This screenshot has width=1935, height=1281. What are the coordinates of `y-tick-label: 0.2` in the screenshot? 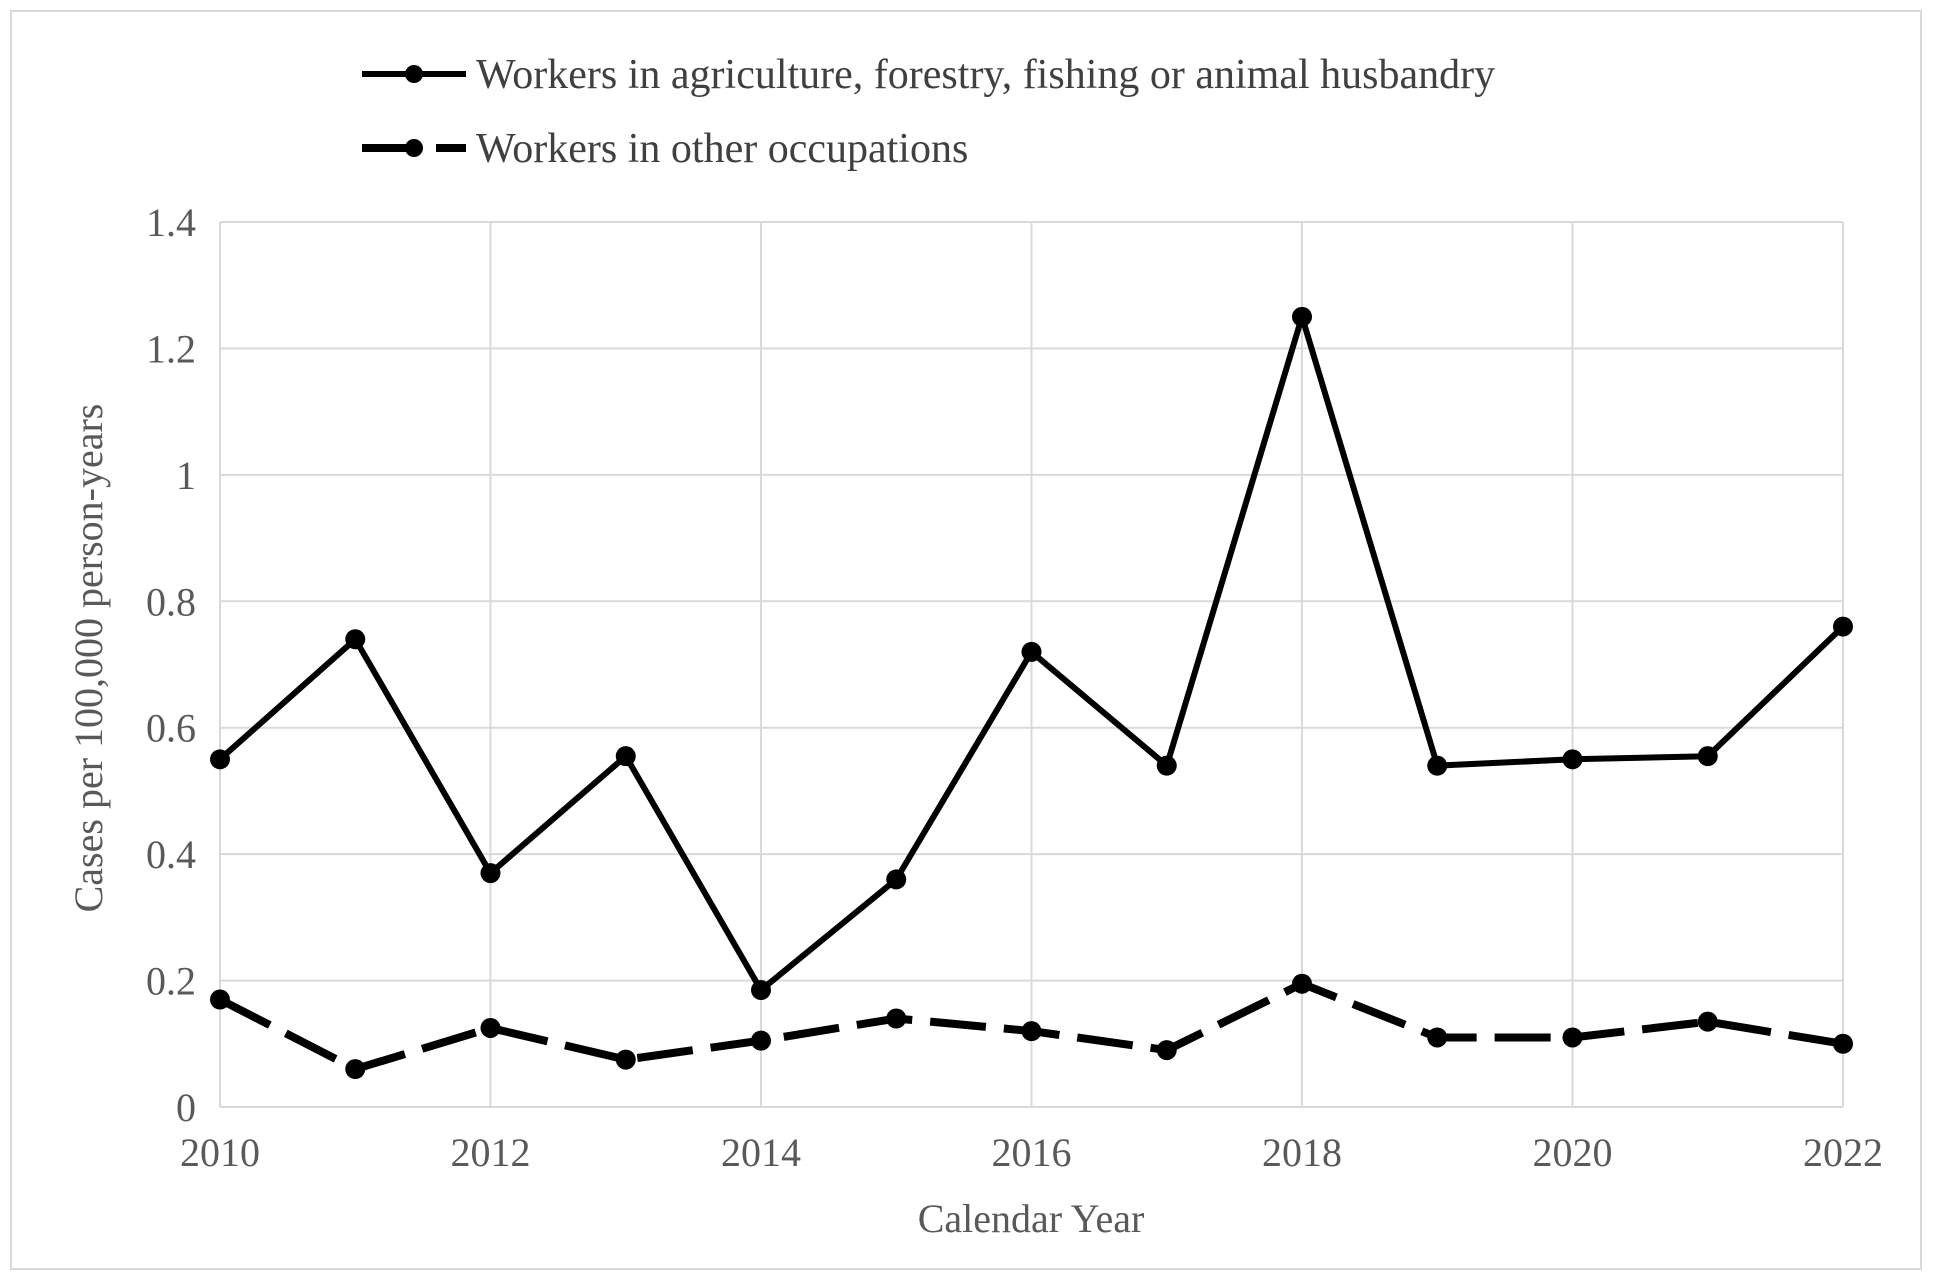 It's located at (171, 981).